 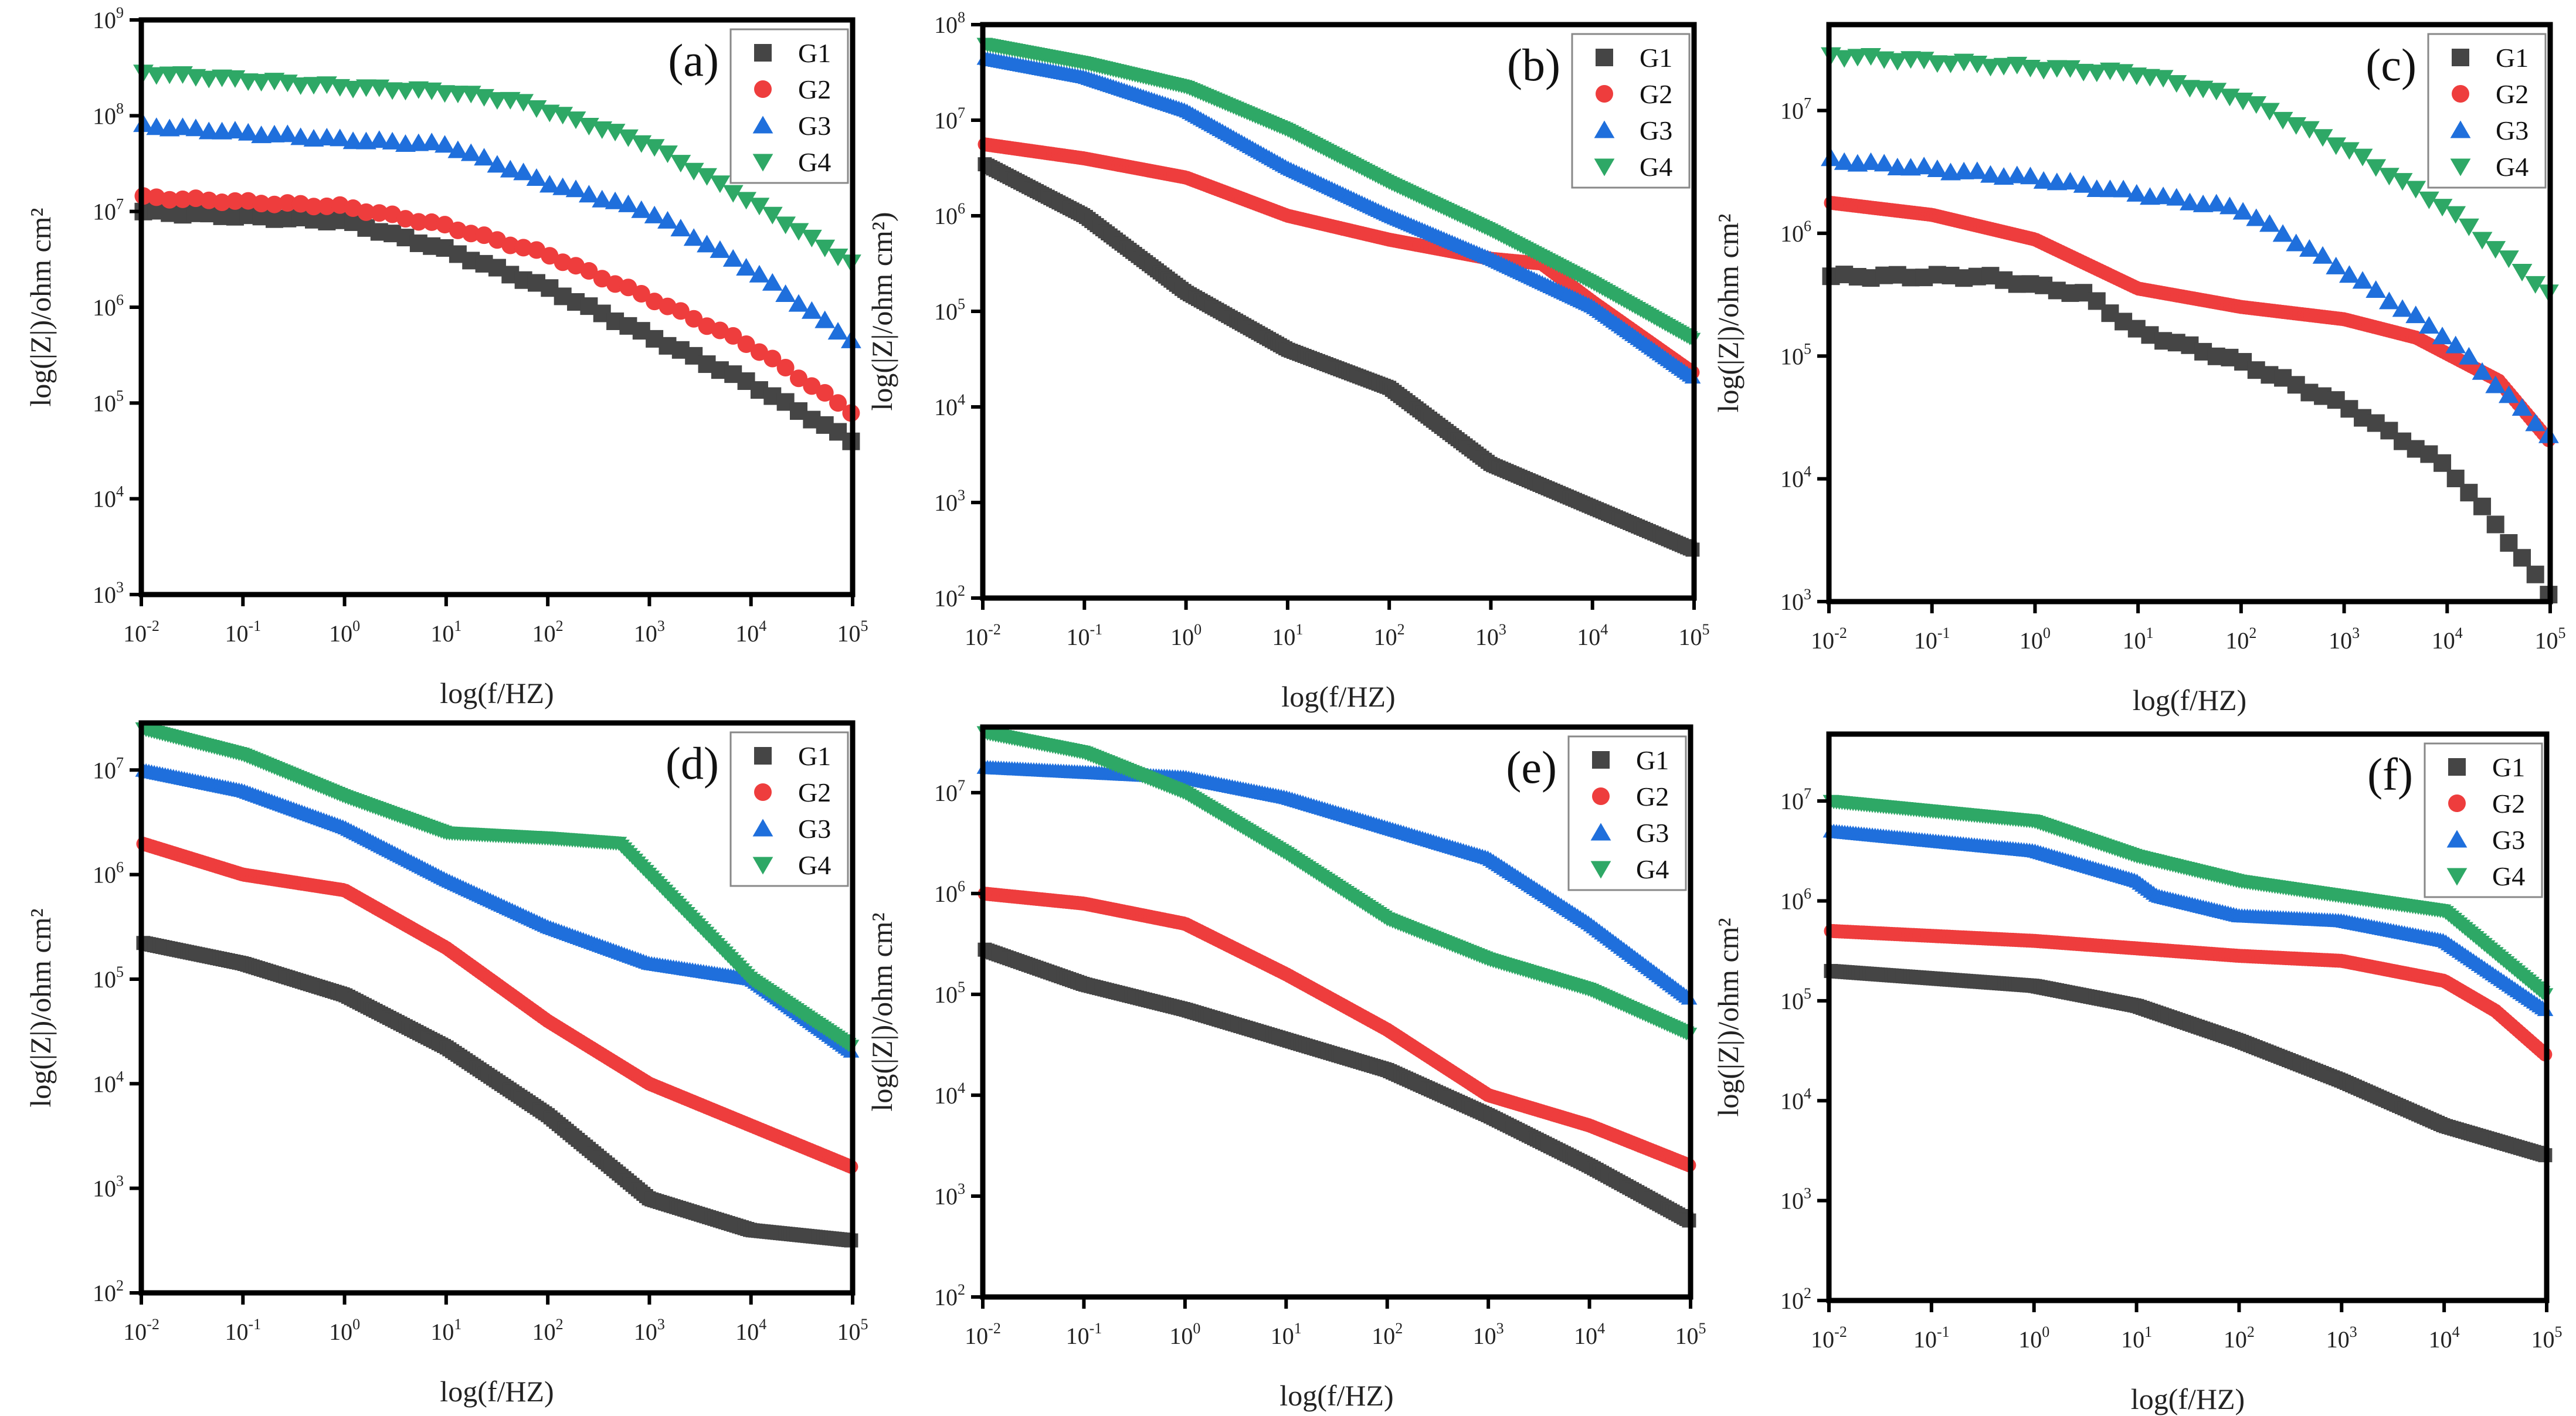 I want to click on legend-item-G2: G2, so click(x=1634, y=94).